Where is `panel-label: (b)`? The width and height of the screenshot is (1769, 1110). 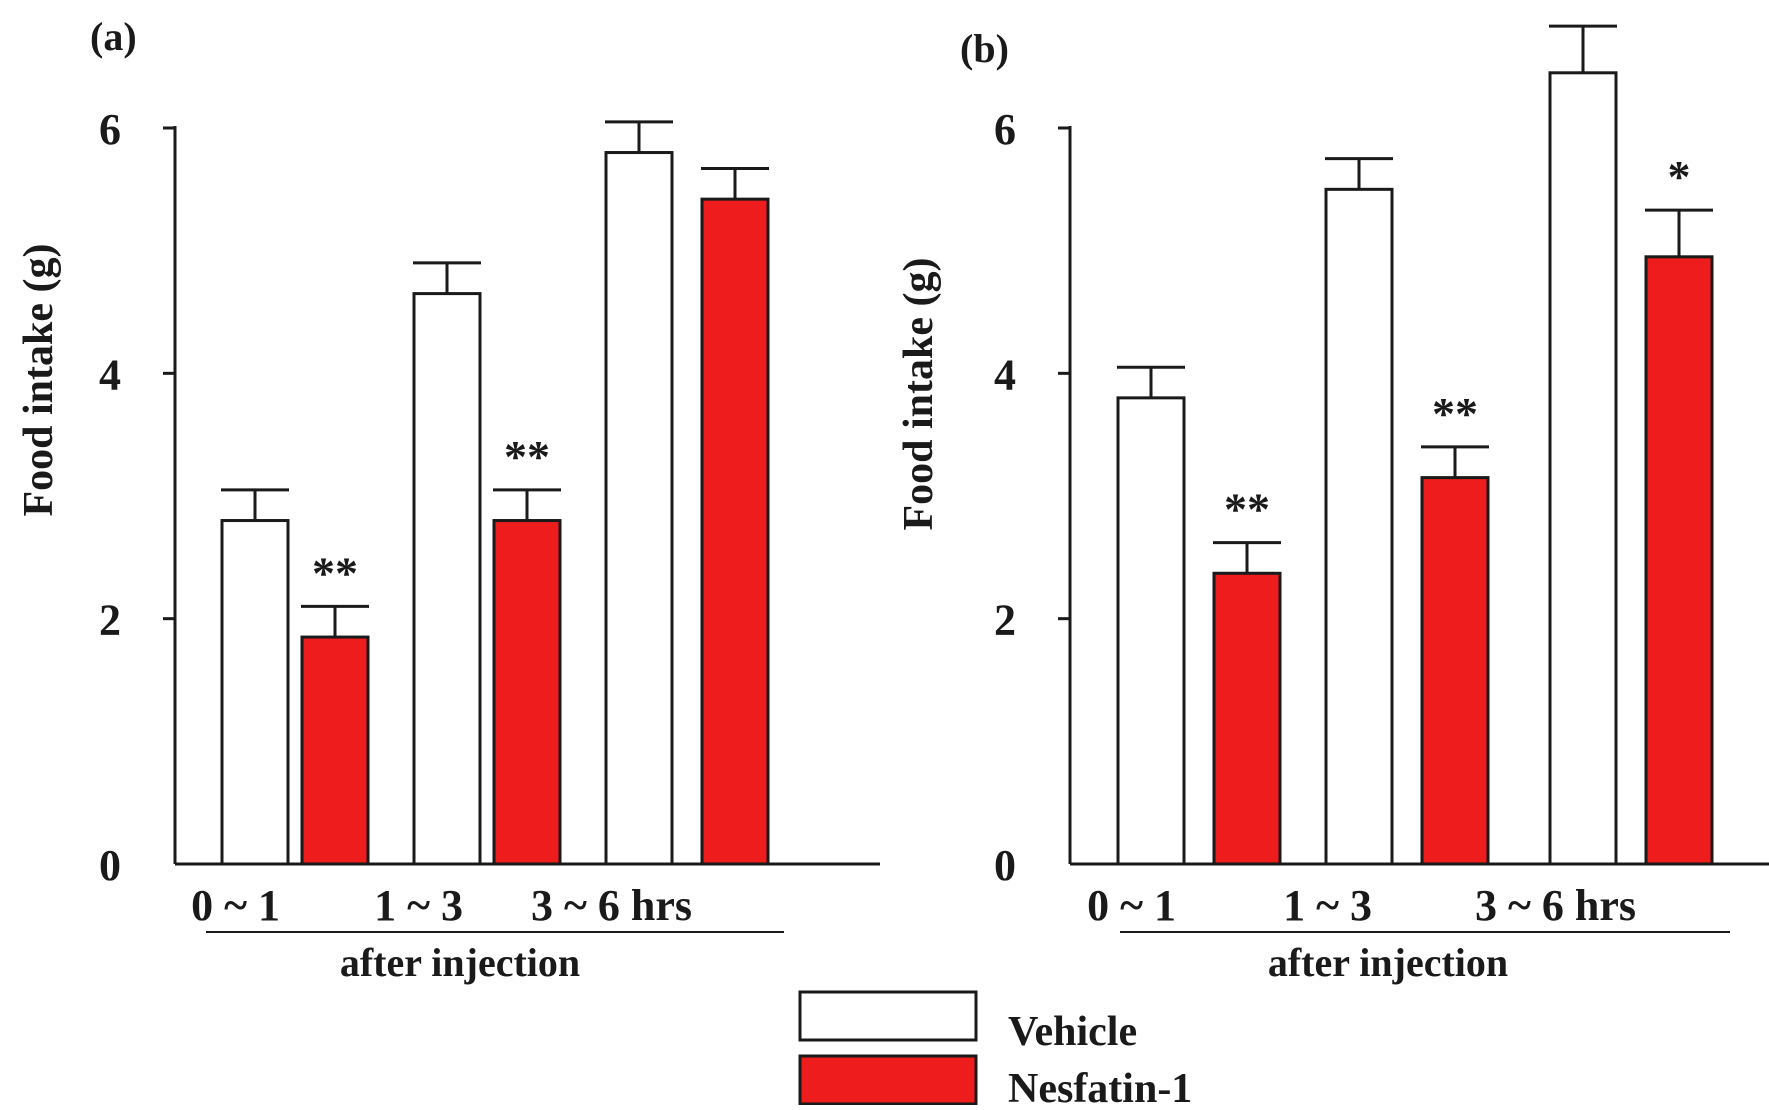 panel-label: (b) is located at coordinates (984, 48).